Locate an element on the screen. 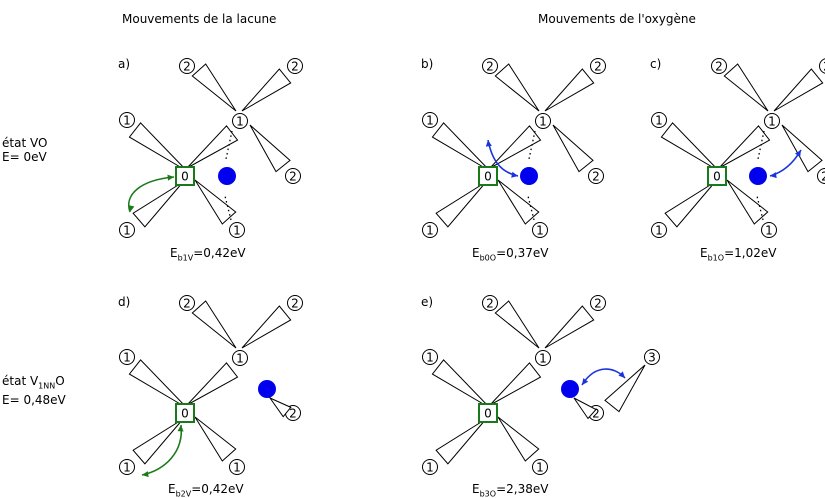  pa-vacancy-label: 0 is located at coordinates (185, 177).